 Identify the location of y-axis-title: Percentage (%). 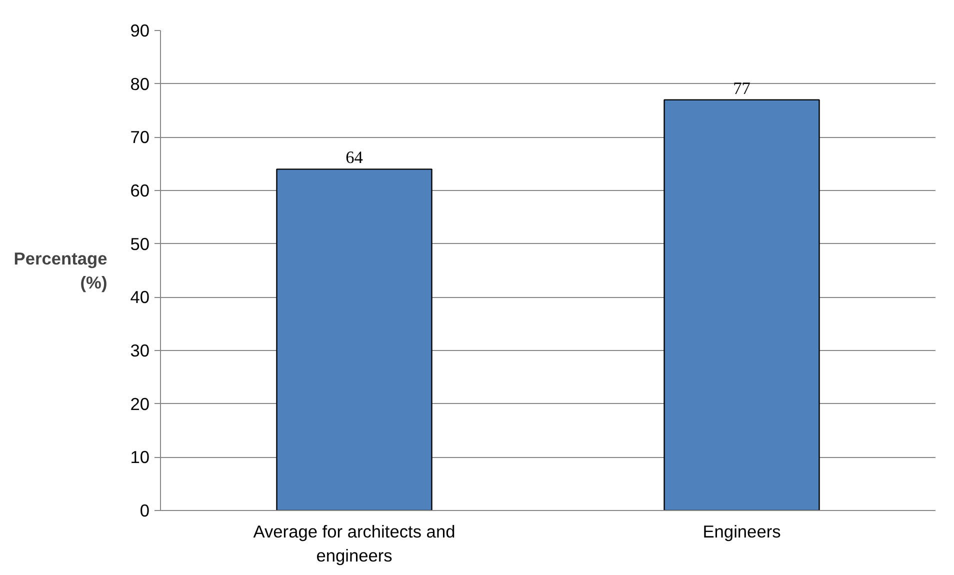
(61, 270).